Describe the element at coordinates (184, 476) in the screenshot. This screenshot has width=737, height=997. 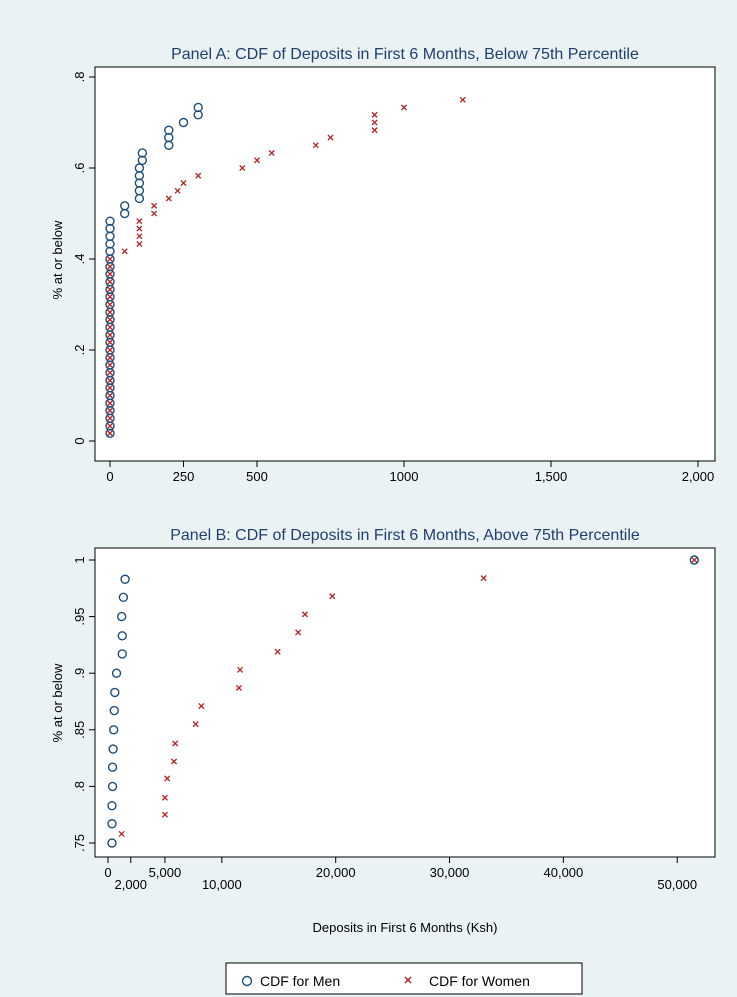
I see `panel-a-x-tick-label: 250` at that location.